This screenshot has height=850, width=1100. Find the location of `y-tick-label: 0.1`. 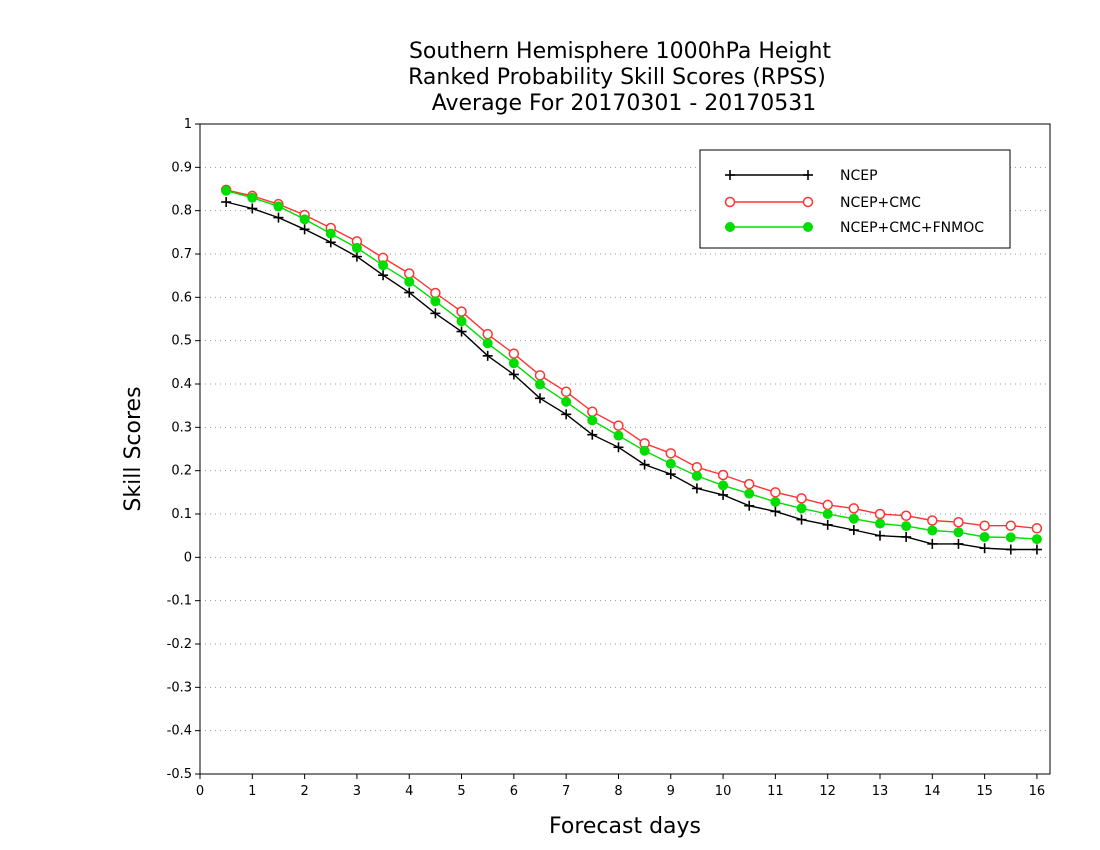

y-tick-label: 0.1 is located at coordinates (181, 514).